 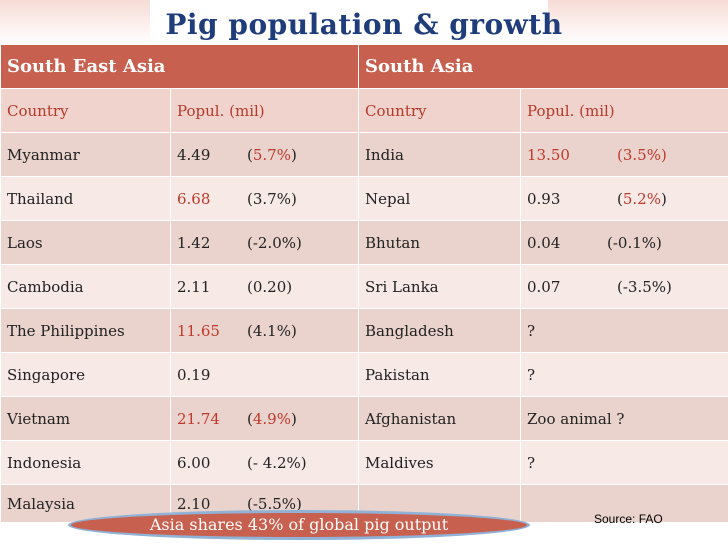 What do you see at coordinates (624, 198) in the screenshot?
I see `sa-value: 0.93 (5.2%)` at bounding box center [624, 198].